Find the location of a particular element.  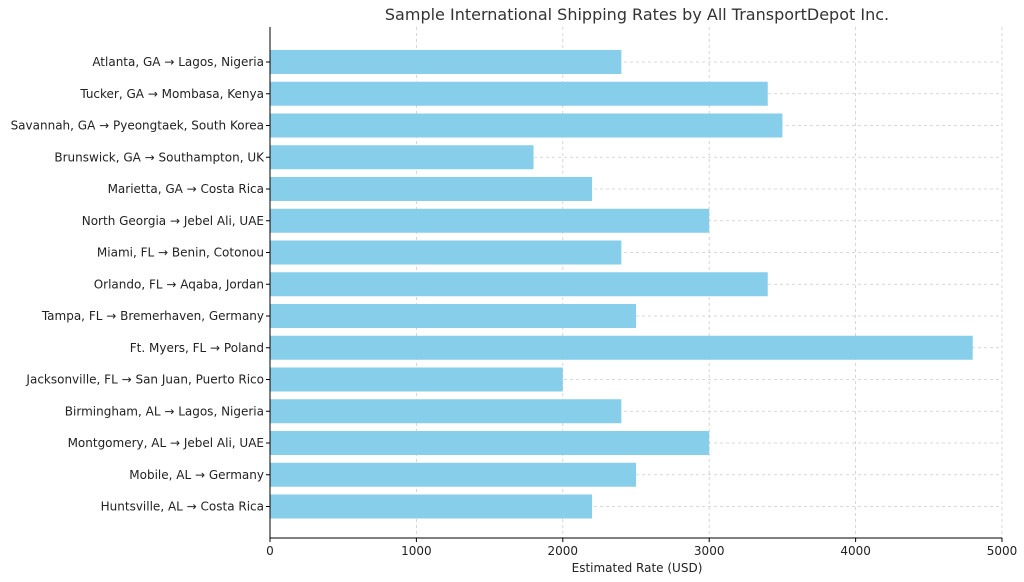

x-tick-label: 4000 is located at coordinates (855, 551).